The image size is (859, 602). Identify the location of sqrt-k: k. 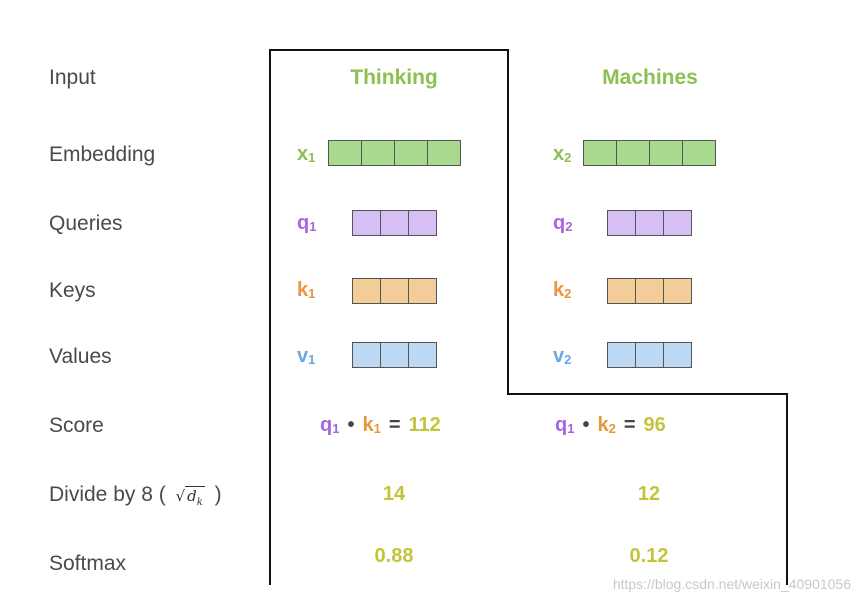
(199, 502).